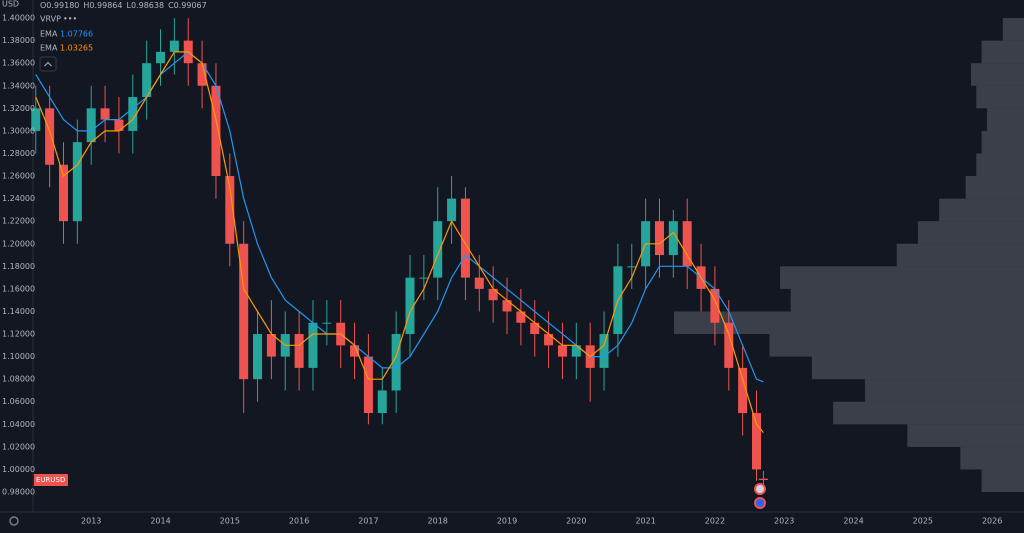  What do you see at coordinates (50, 19) in the screenshot?
I see `indicator-label: VRVP` at bounding box center [50, 19].